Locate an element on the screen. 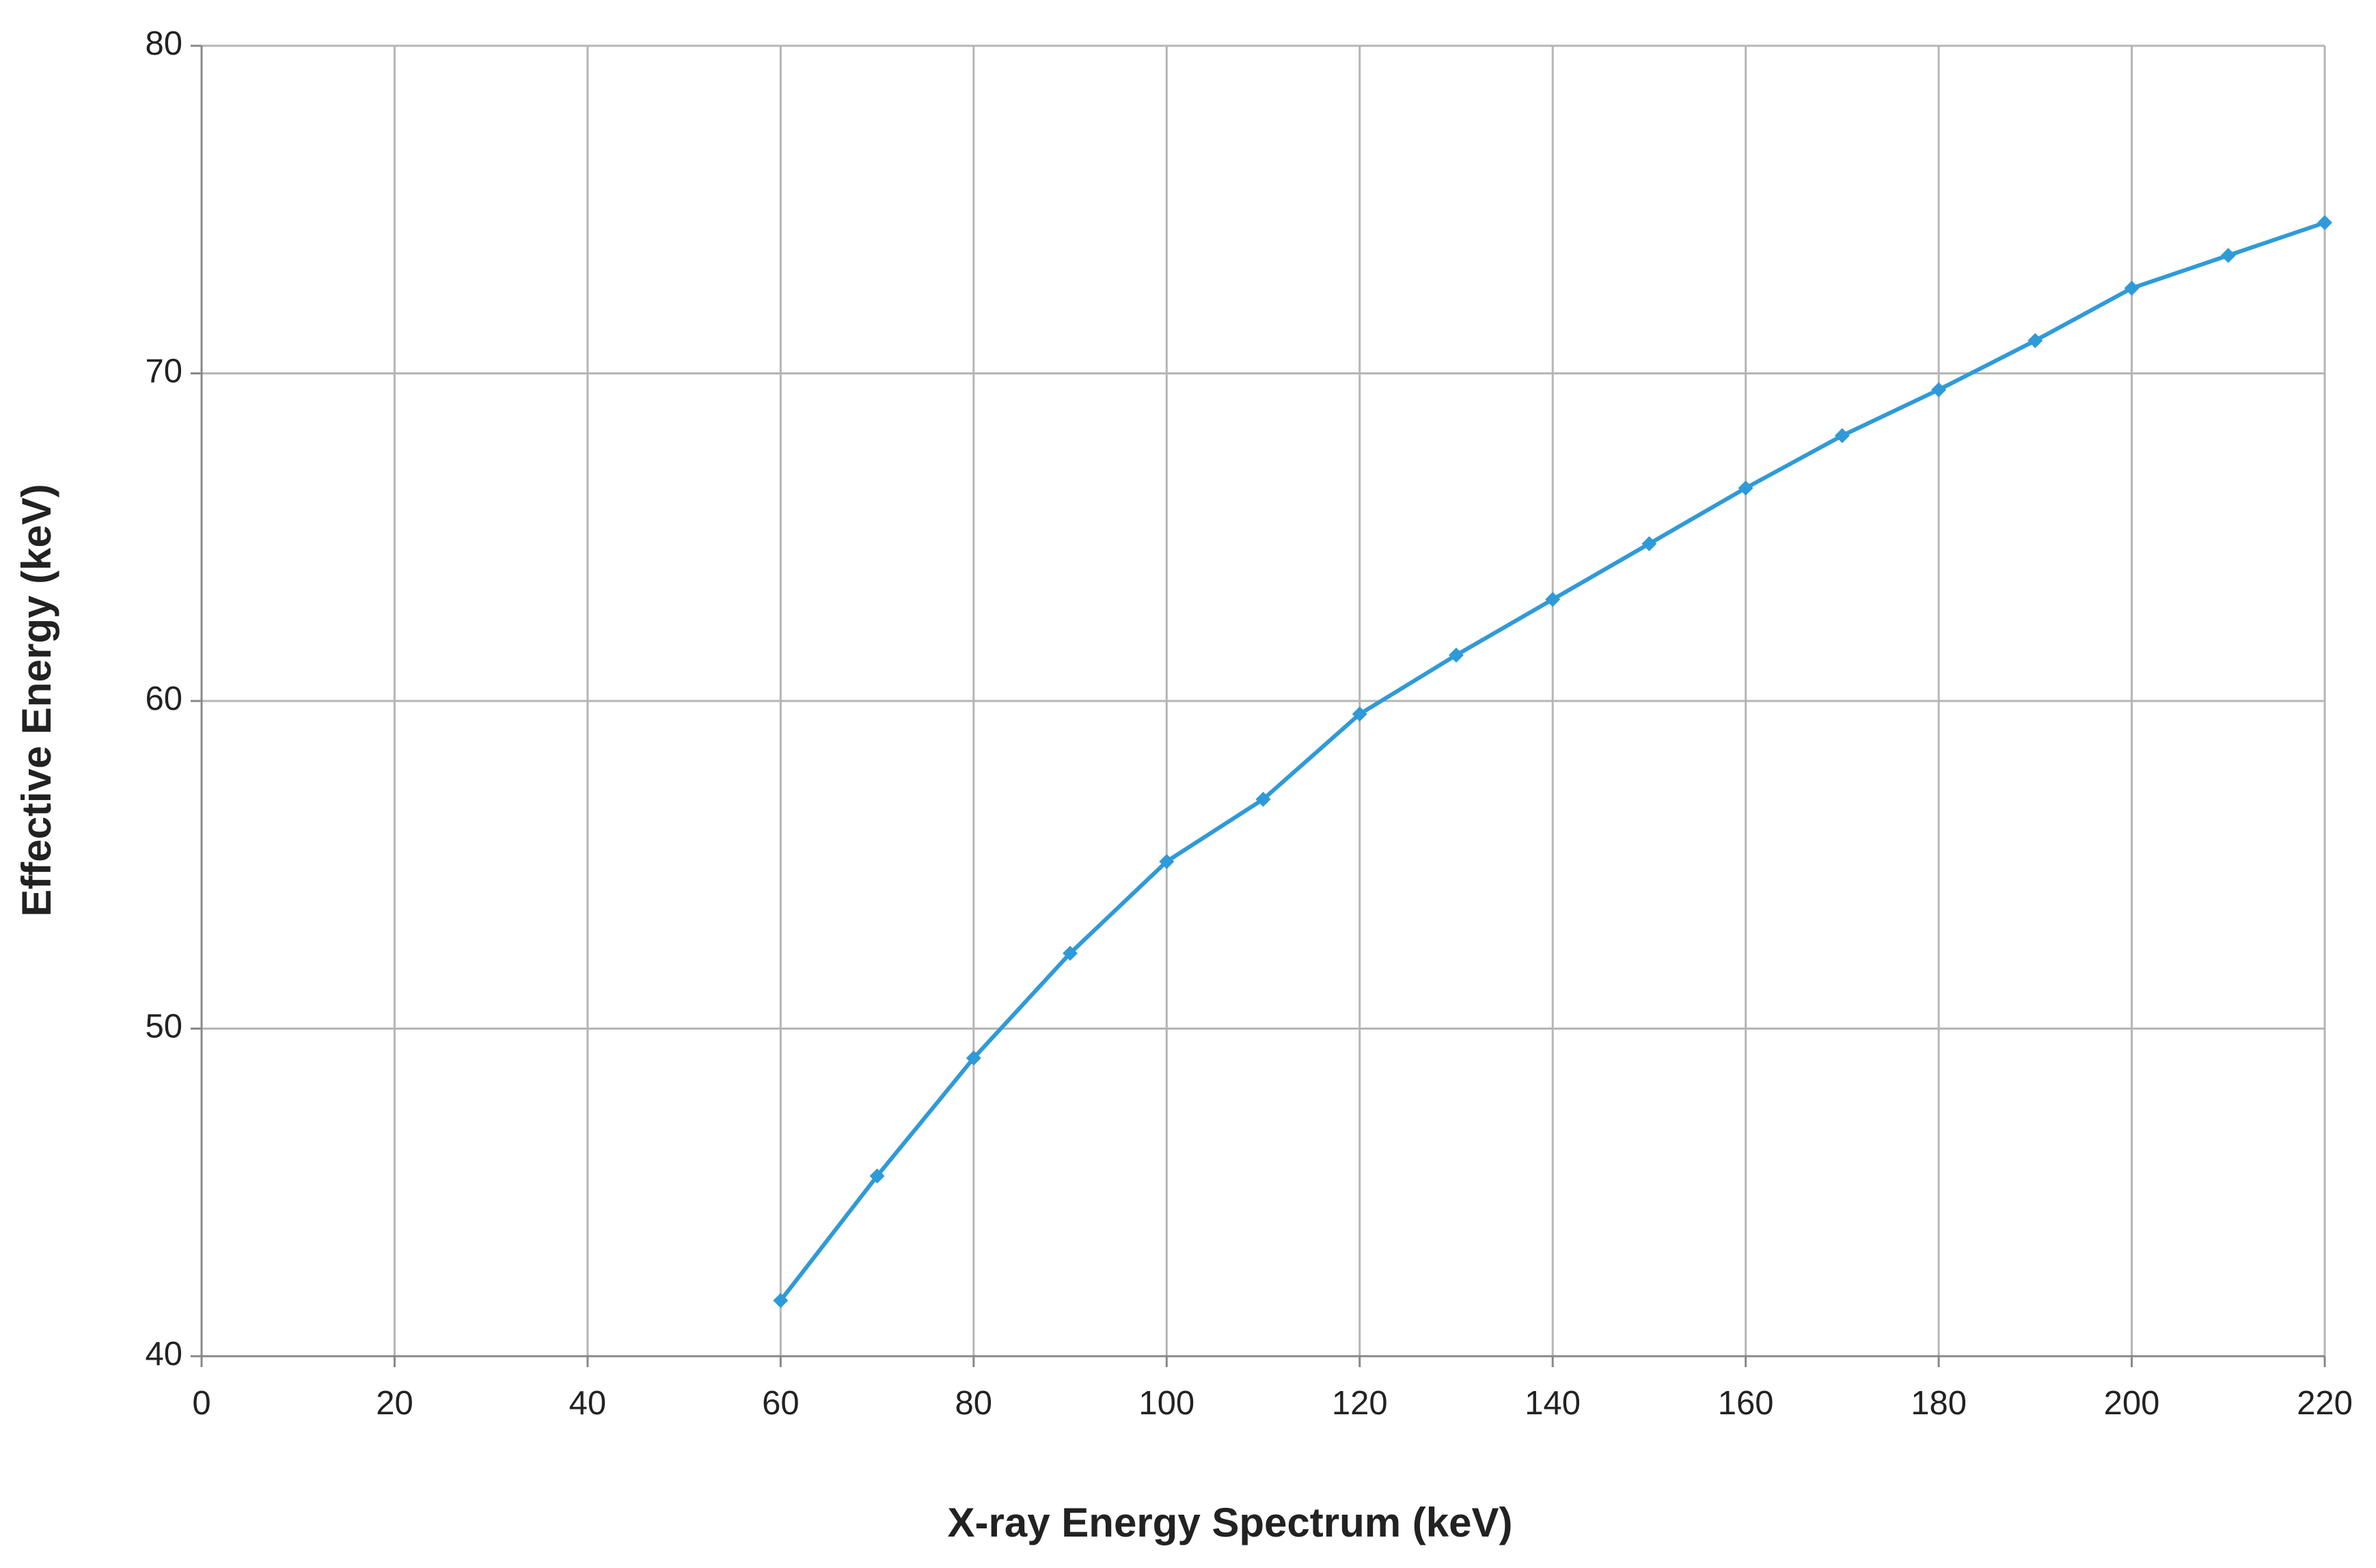 This screenshot has height=1568, width=2376. x-tick-label: 80 is located at coordinates (974, 1404).